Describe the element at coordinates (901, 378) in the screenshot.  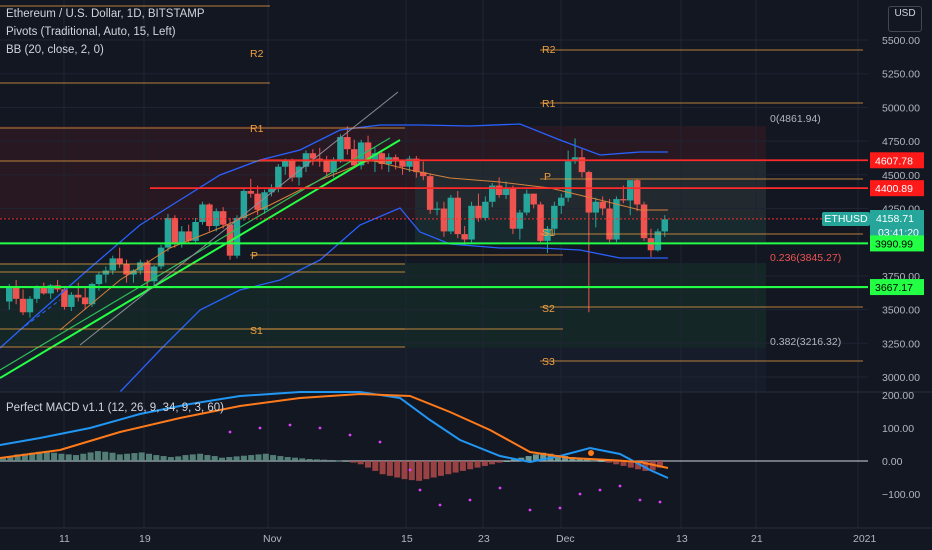
I see `price-axis-label: 3000.00` at that location.